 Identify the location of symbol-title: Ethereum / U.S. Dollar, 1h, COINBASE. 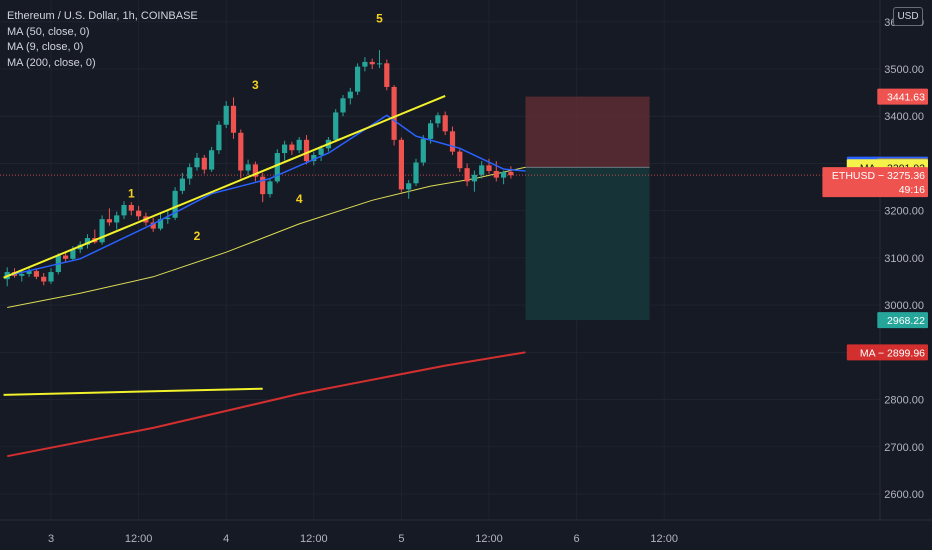
(102, 16).